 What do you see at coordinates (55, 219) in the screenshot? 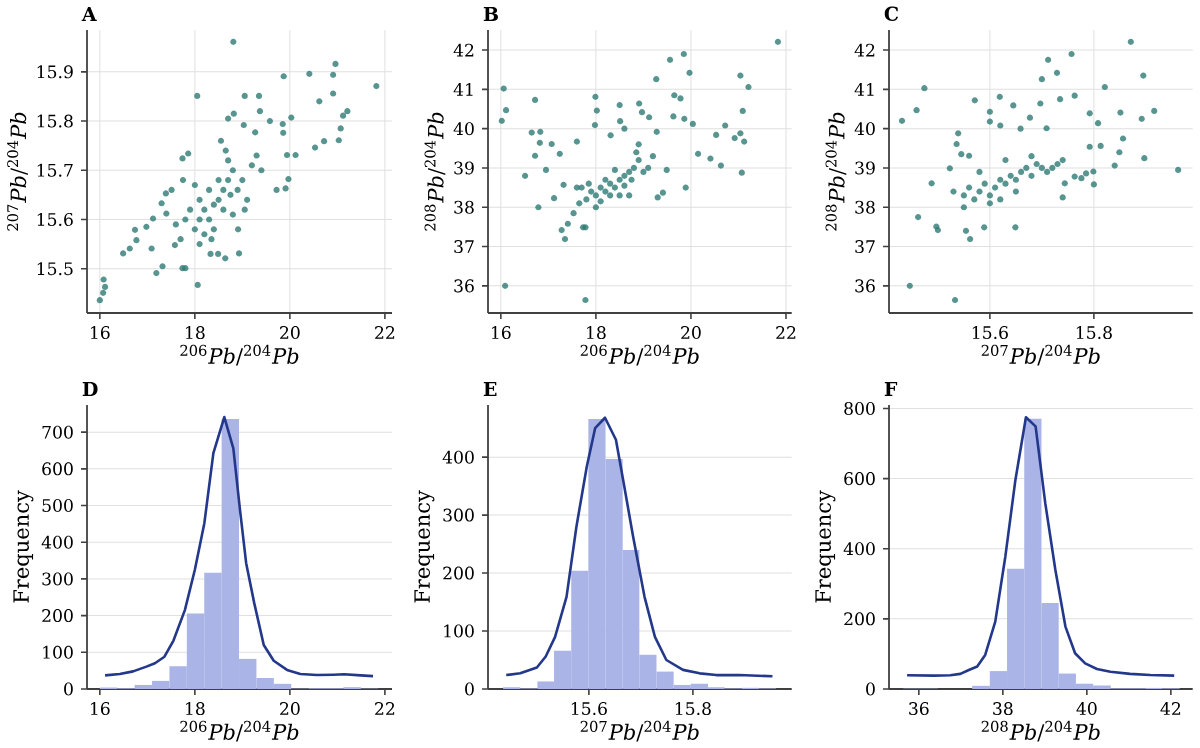
I see `y-tick-label: 15.6` at bounding box center [55, 219].